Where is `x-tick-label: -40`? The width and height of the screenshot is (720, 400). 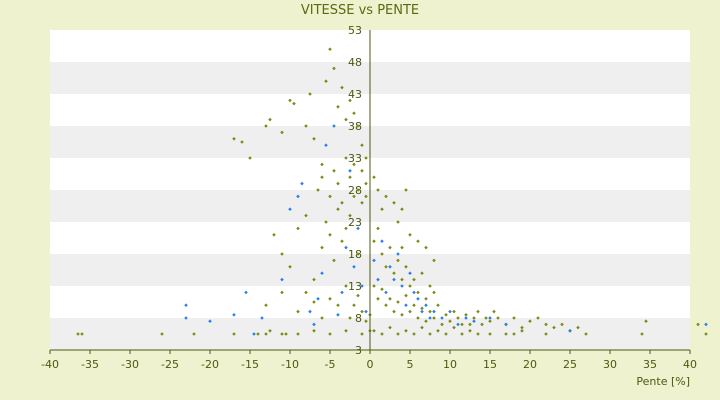 x-tick-label: -40 is located at coordinates (50, 364).